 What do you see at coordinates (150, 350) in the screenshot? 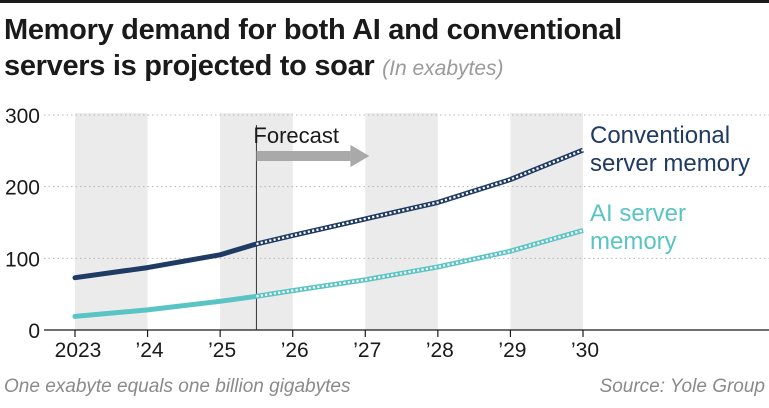
I see `x-tick-2024: ’24` at bounding box center [150, 350].